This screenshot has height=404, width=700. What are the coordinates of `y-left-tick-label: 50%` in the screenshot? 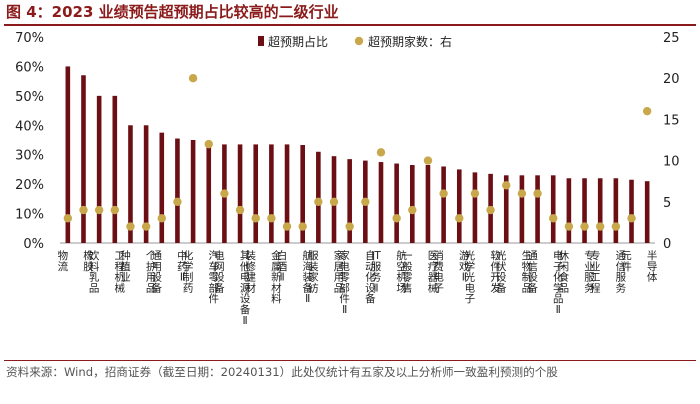 It's located at (29, 97).